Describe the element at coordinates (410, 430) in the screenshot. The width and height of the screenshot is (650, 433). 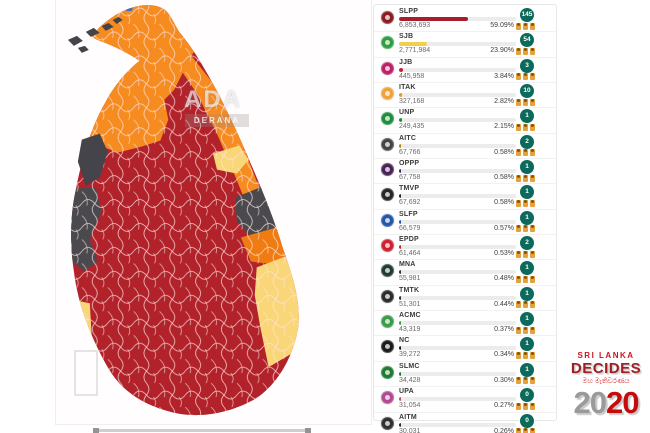
I see `party-votes: 30,031` at that location.